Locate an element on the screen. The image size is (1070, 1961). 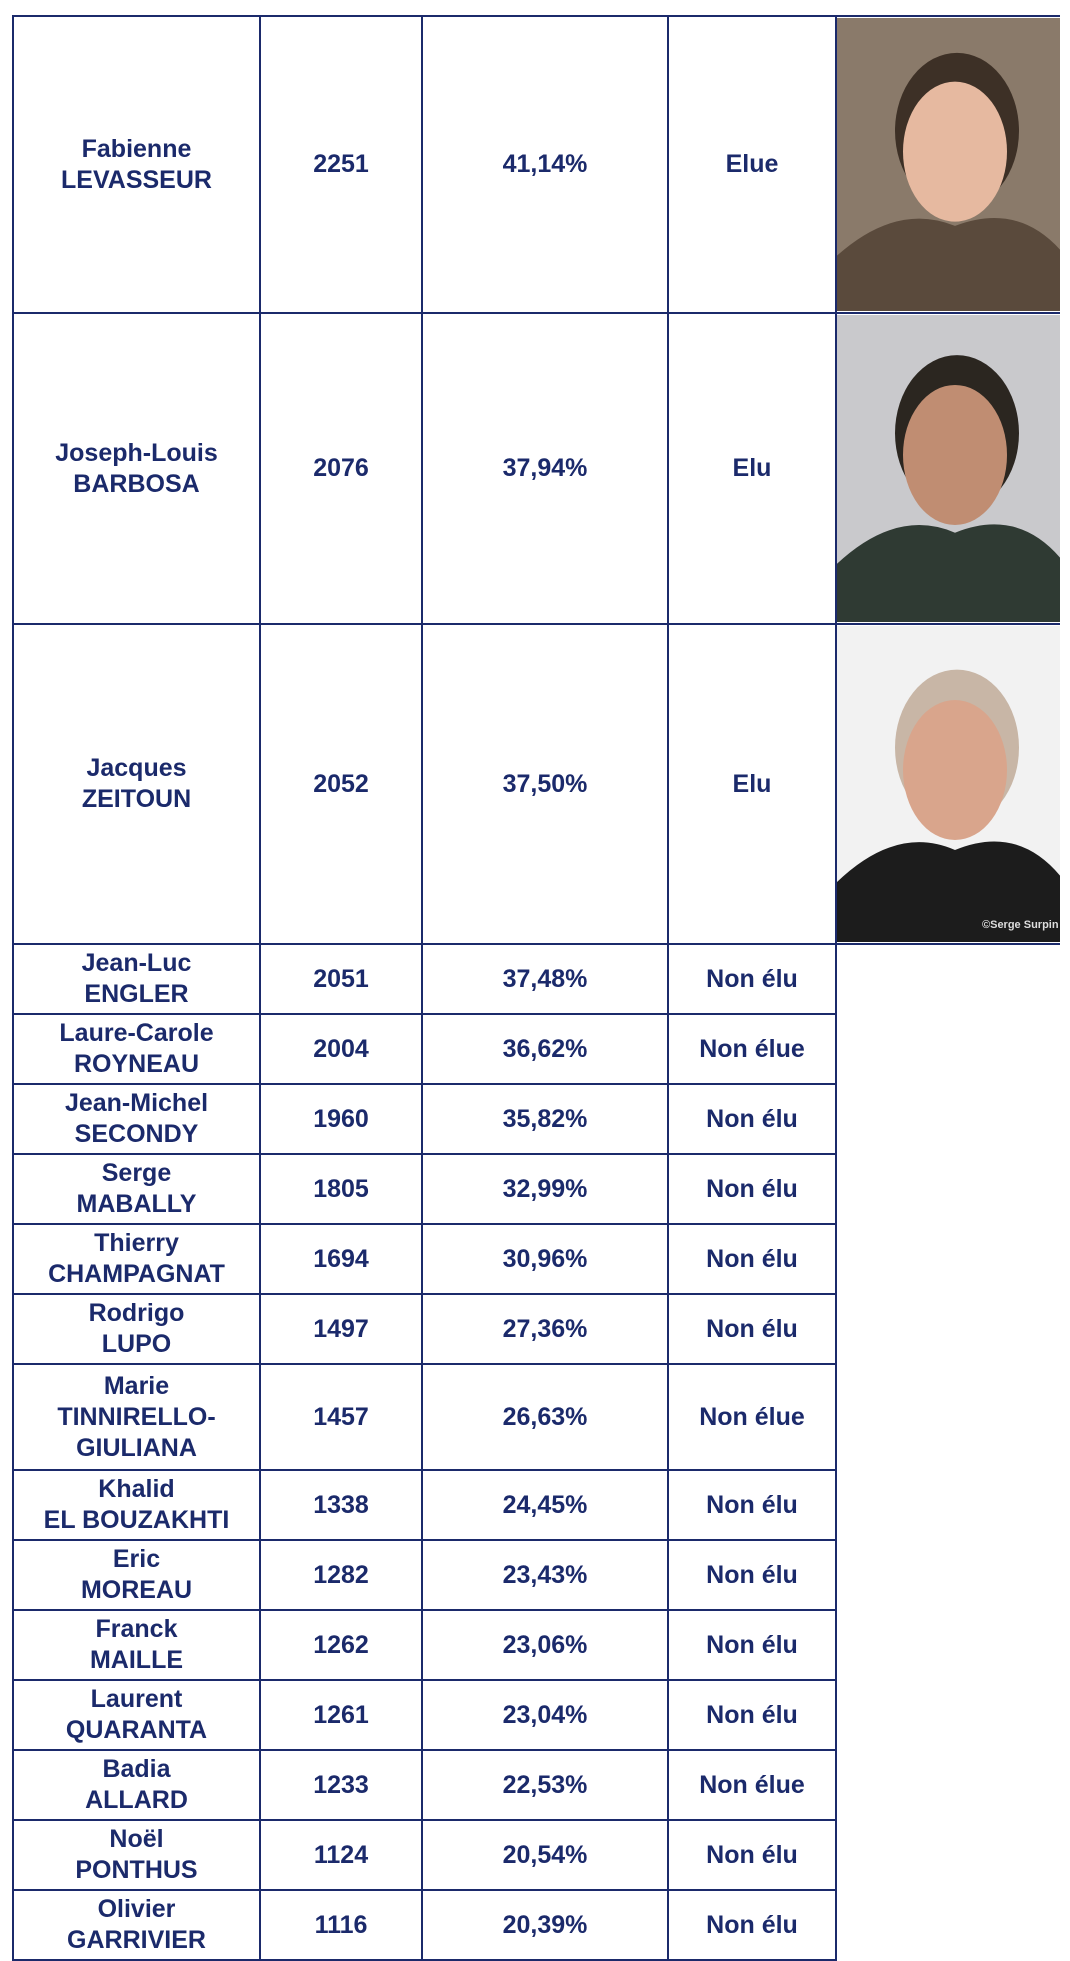
last-name: ZEITOUN is located at coordinates (136, 799).